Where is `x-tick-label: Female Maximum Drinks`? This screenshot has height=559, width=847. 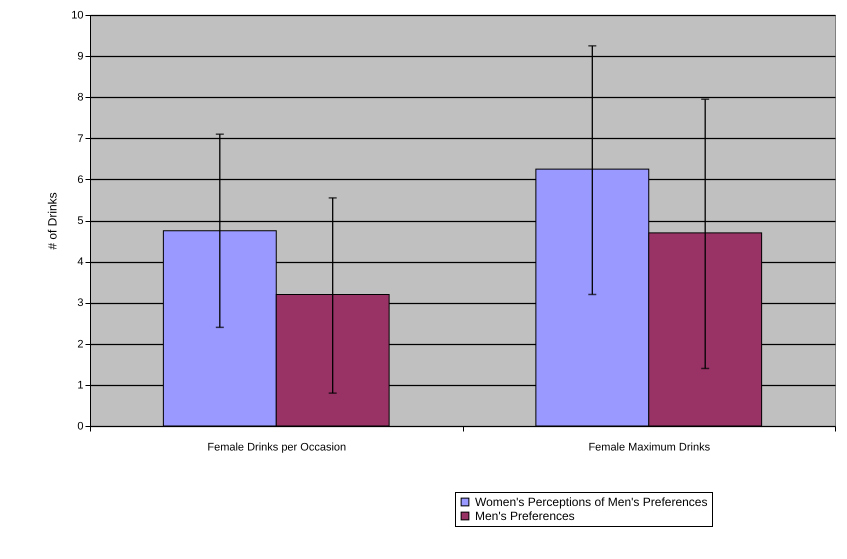
x-tick-label: Female Maximum Drinks is located at coordinates (649, 448).